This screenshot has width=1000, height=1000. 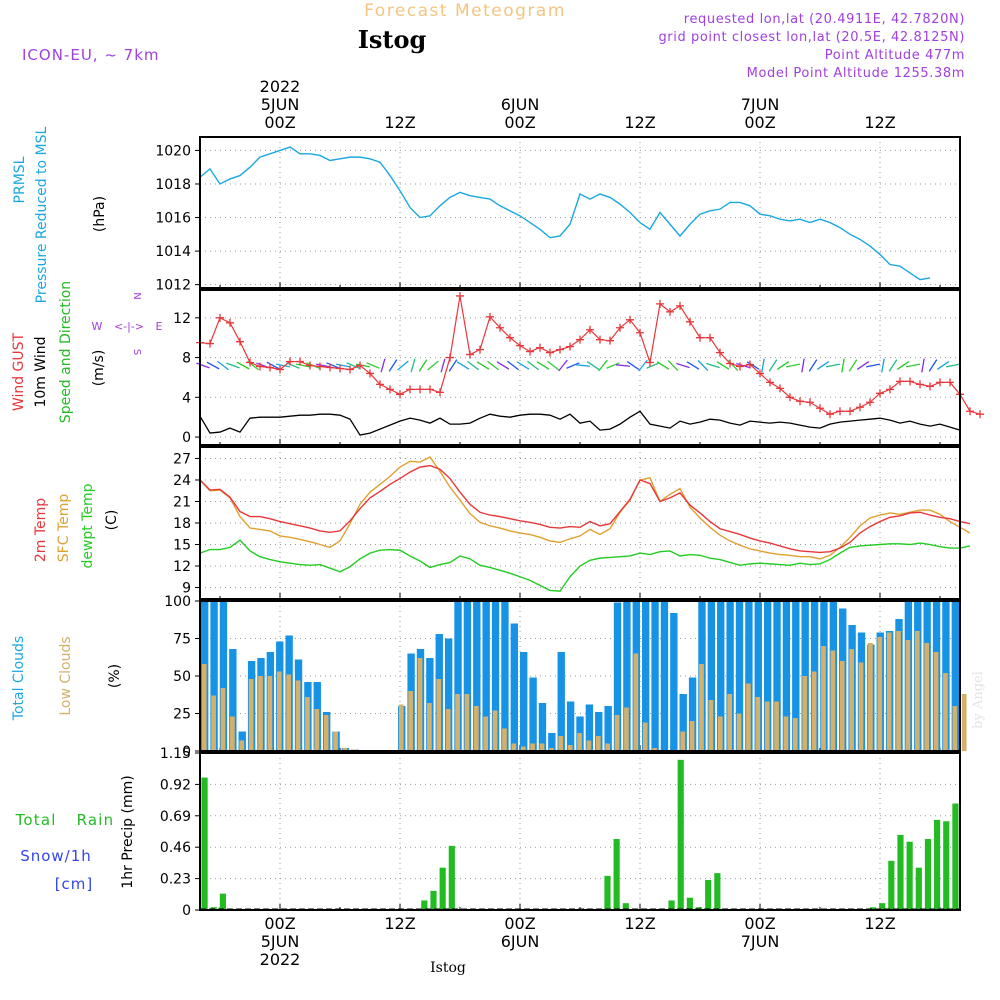 I want to click on y-tick-label: 21, so click(x=182, y=502).